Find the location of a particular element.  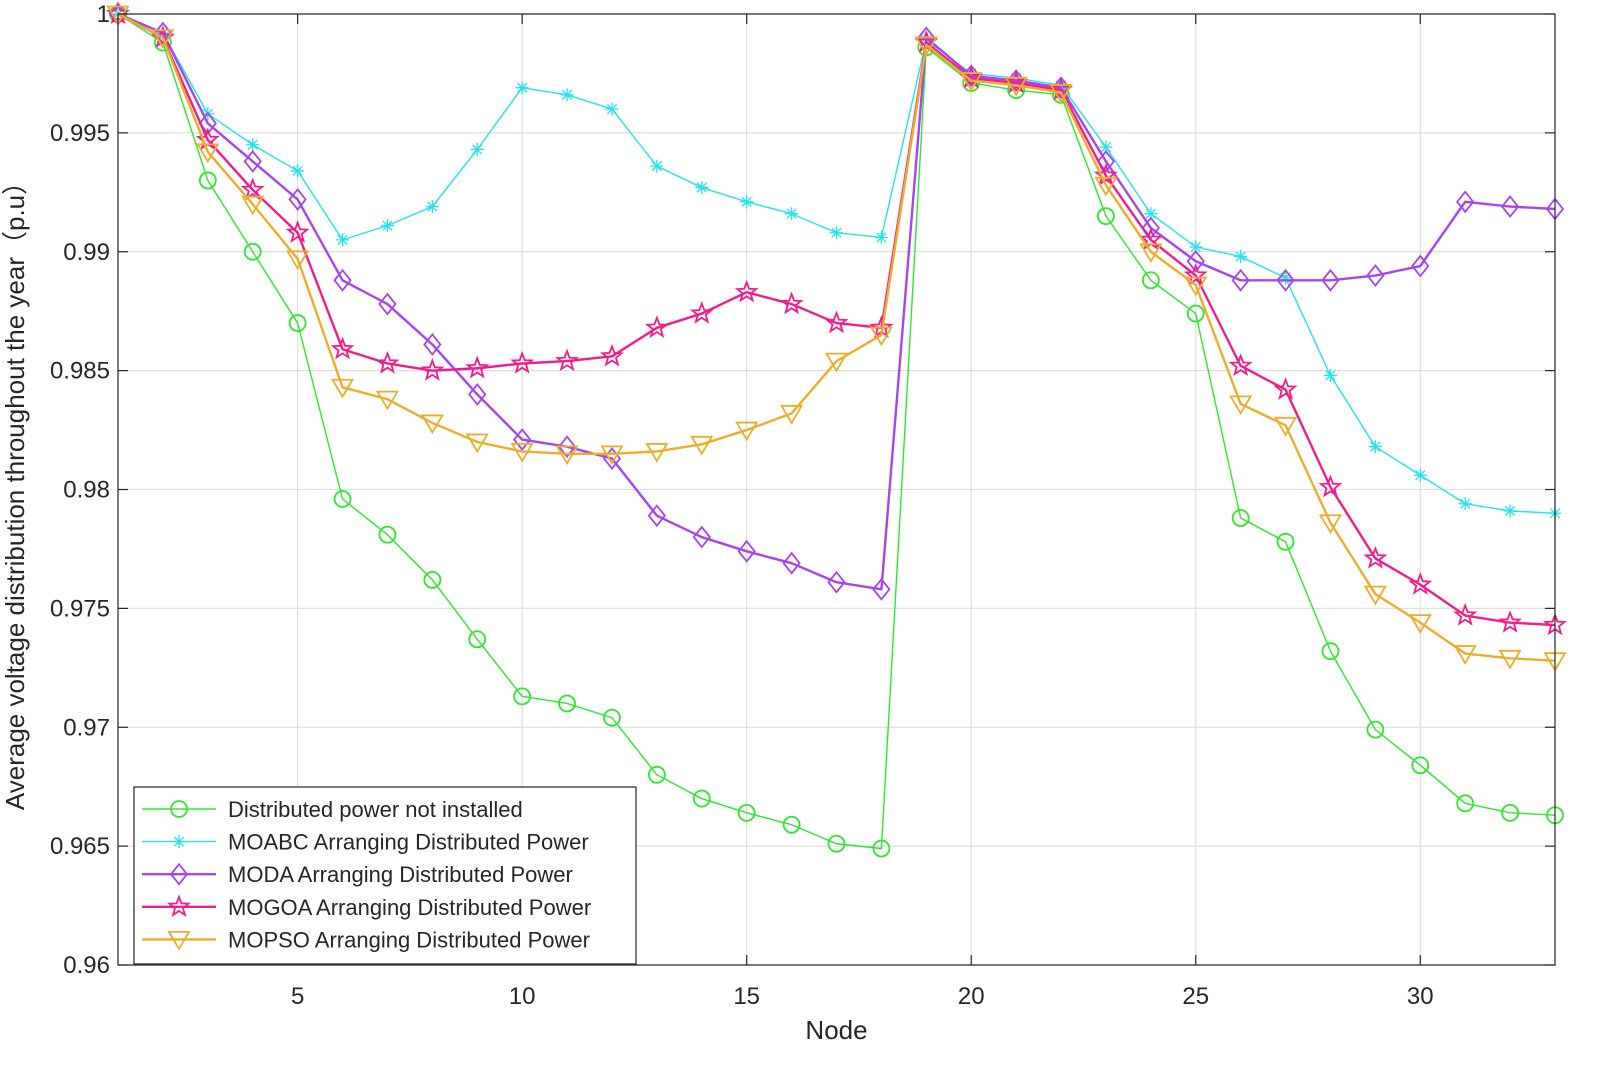

y-tick-label: 1 is located at coordinates (103, 14).